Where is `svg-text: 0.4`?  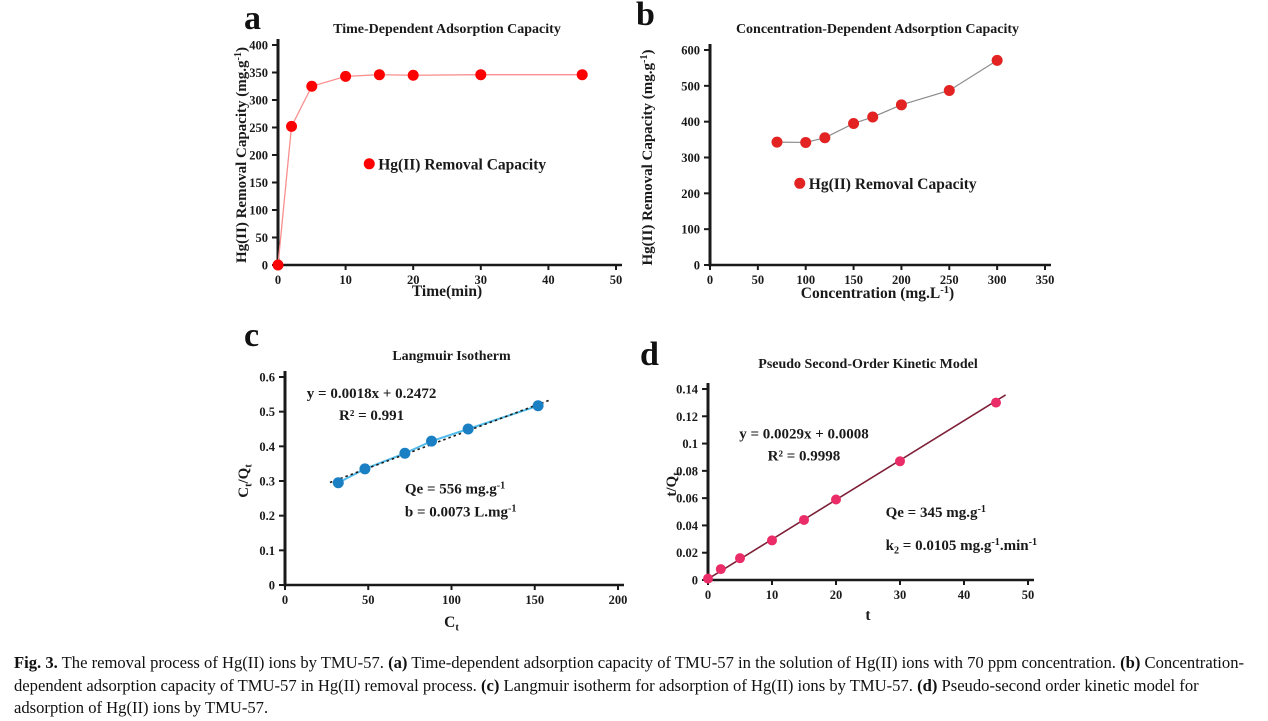 svg-text: 0.4 is located at coordinates (267, 447).